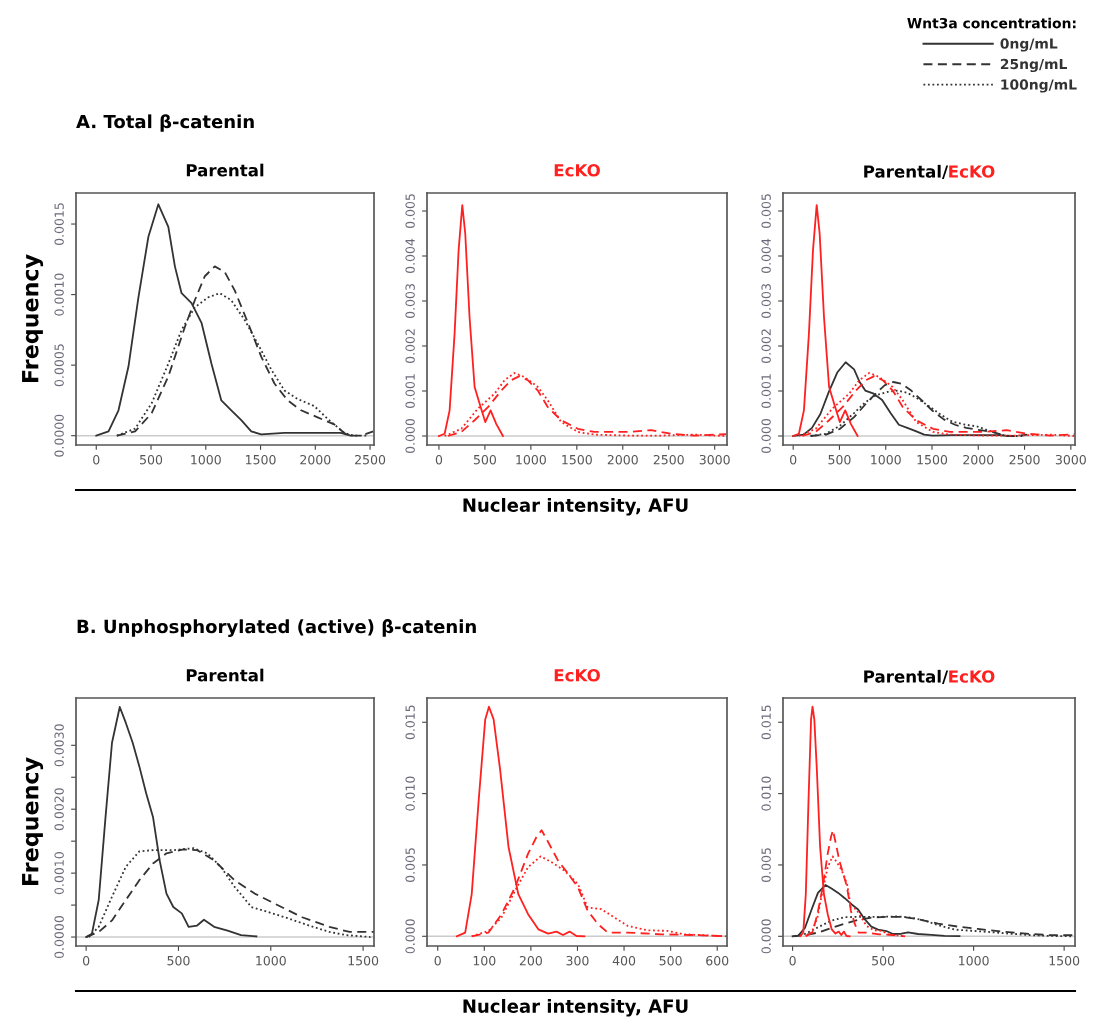  I want to click on legend-label: 25ng/mL, so click(1033, 65).